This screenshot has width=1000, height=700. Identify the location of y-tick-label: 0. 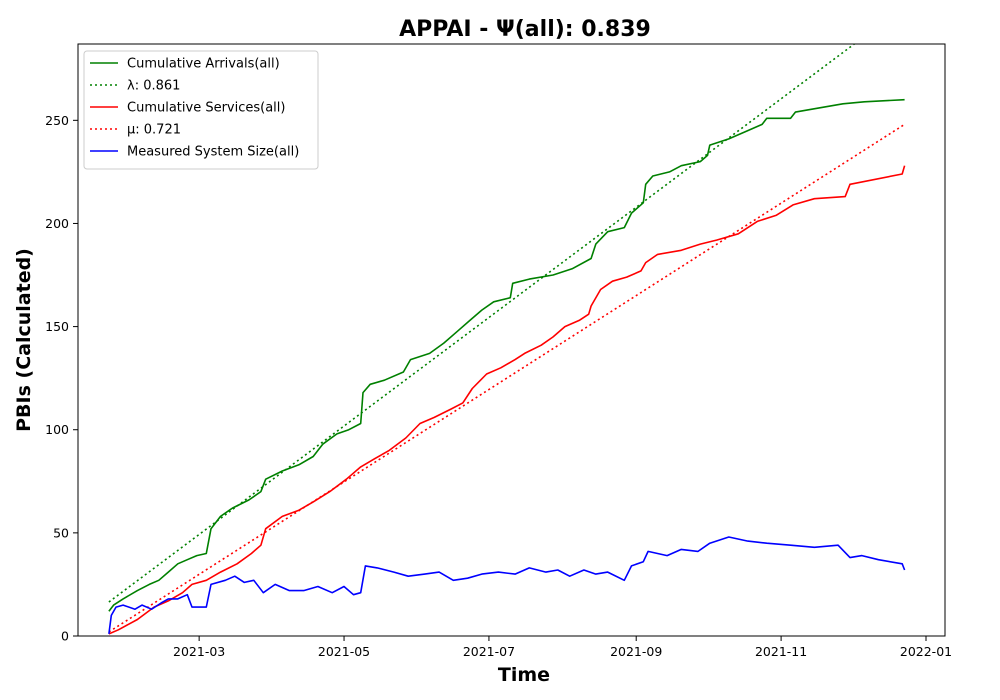
(65, 636).